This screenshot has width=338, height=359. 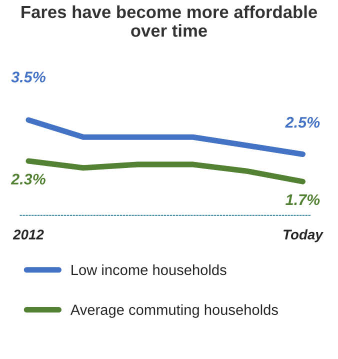 I want to click on legend-label: Average commuting households, so click(x=174, y=311).